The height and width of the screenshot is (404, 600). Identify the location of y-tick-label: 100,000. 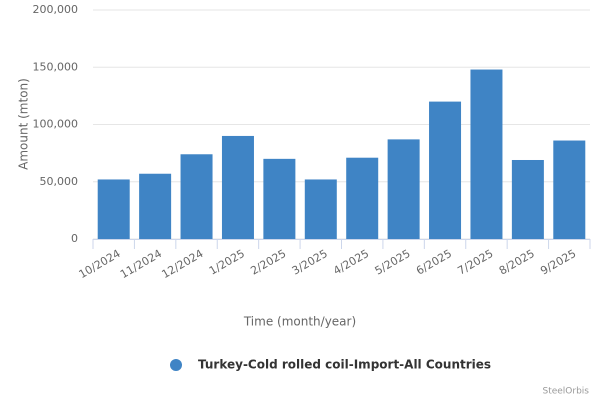
(56, 124).